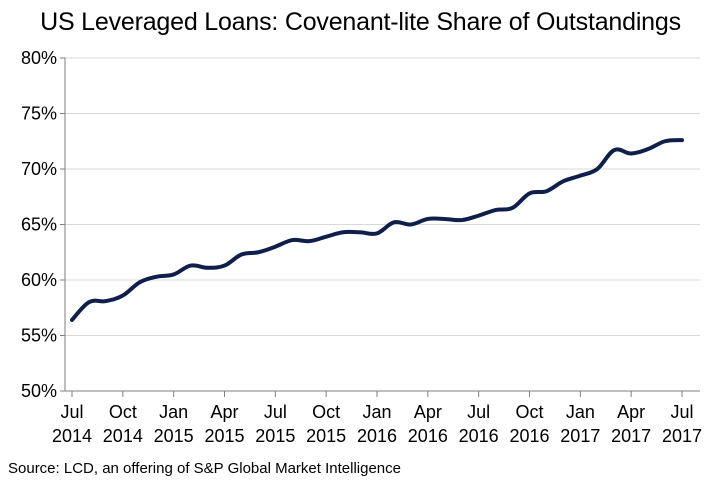 The height and width of the screenshot is (488, 721). I want to click on y-tick-label: 80%, so click(39, 58).